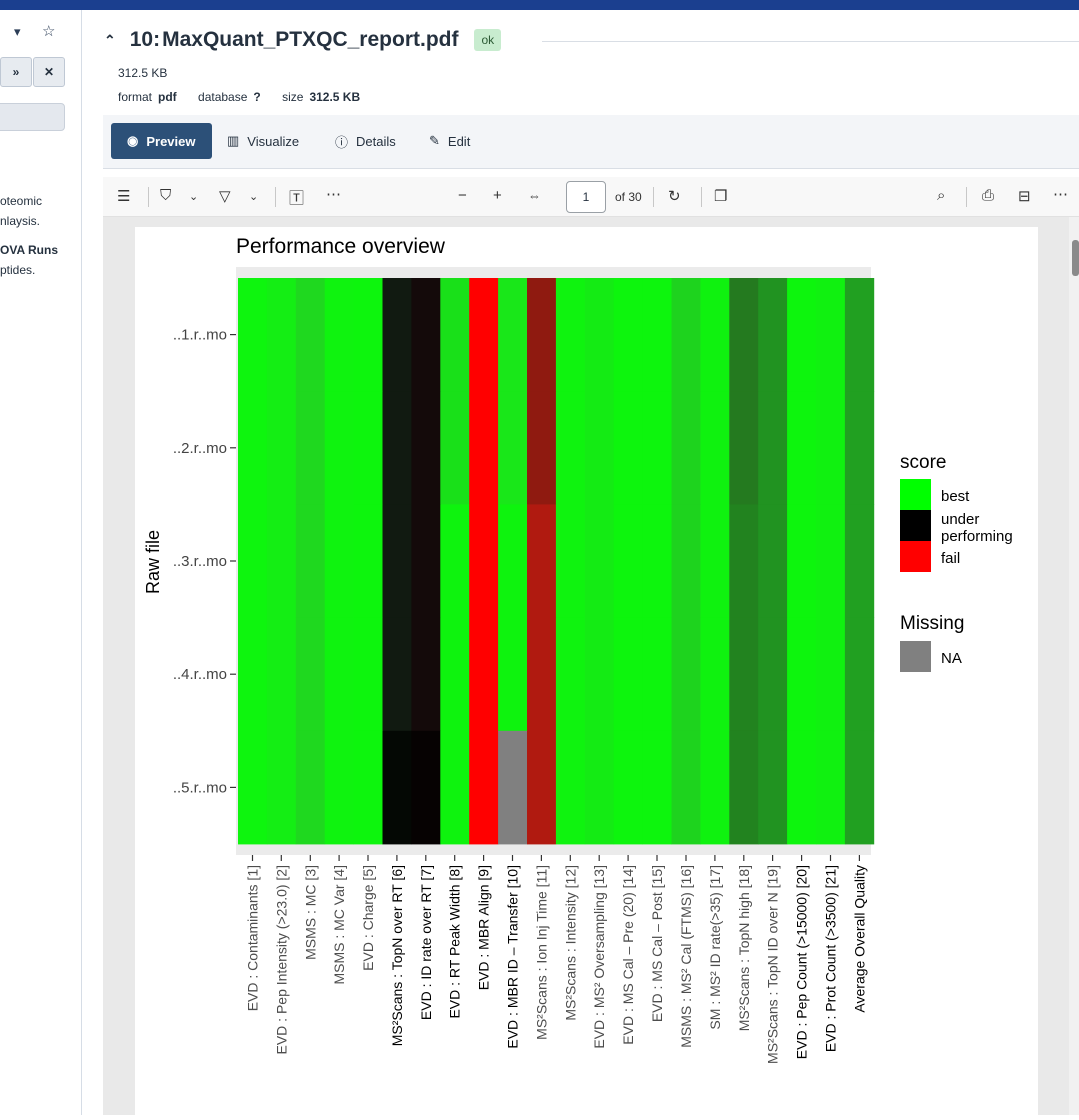 Image resolution: width=1079 pixels, height=1120 pixels. I want to click on column-label: EVD : MS² Oversampling [13], so click(599, 957).